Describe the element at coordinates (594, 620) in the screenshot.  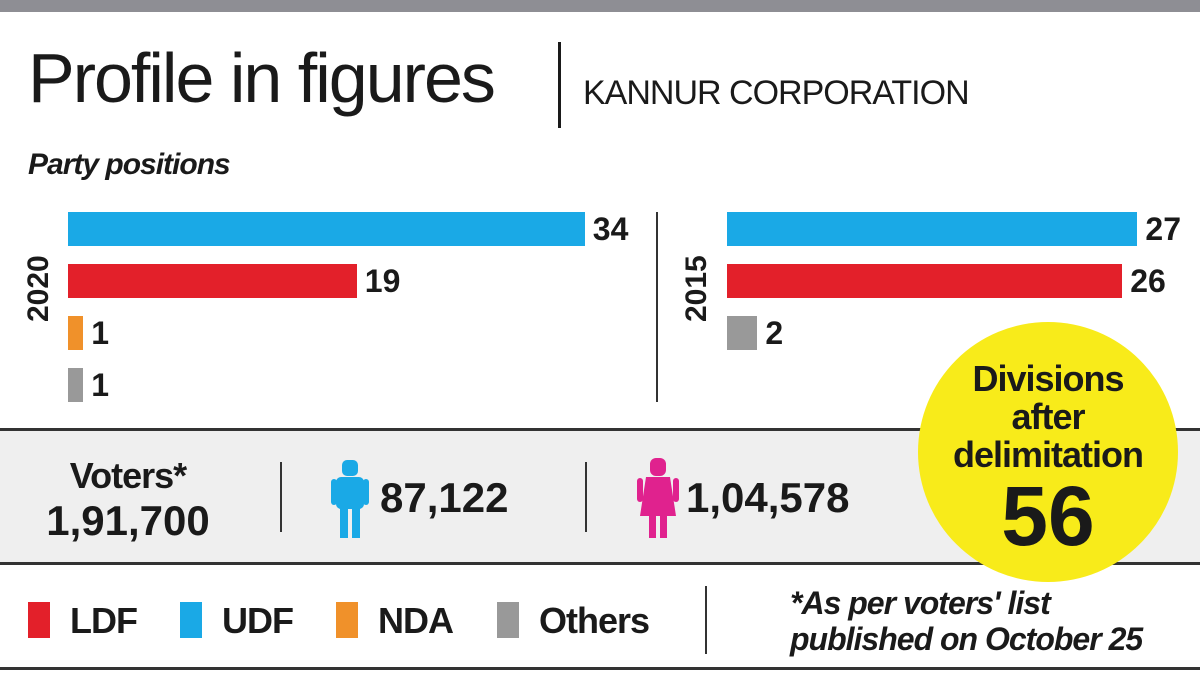
I see `legend-others: Others` at that location.